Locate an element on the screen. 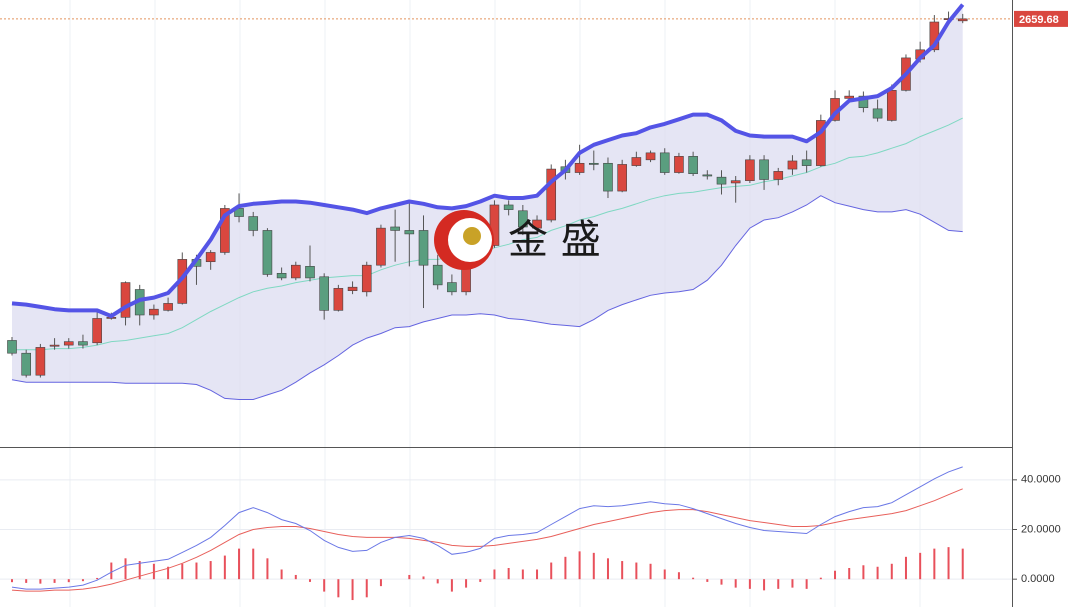 The image size is (1068, 607). logo is located at coordinates (464, 240).